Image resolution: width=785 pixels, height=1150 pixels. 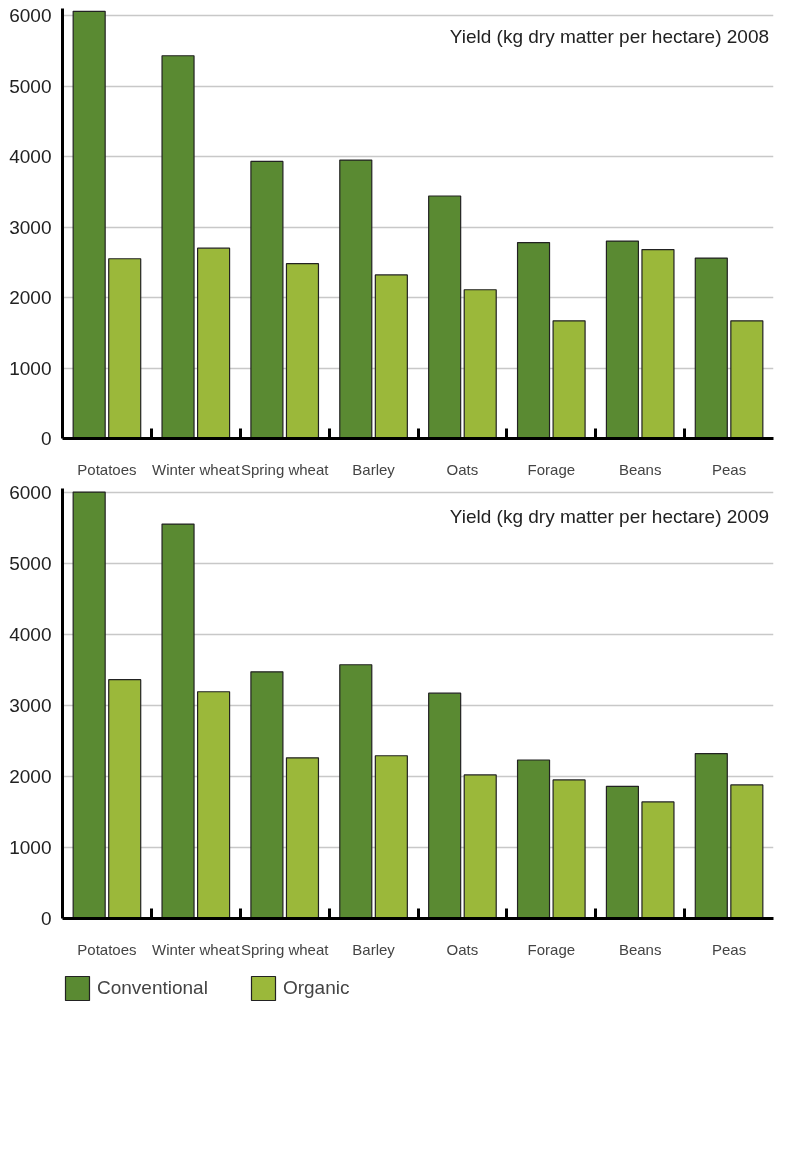 What do you see at coordinates (609, 36) in the screenshot?
I see `text: Yield (kg dry matter per hectare) 2008` at bounding box center [609, 36].